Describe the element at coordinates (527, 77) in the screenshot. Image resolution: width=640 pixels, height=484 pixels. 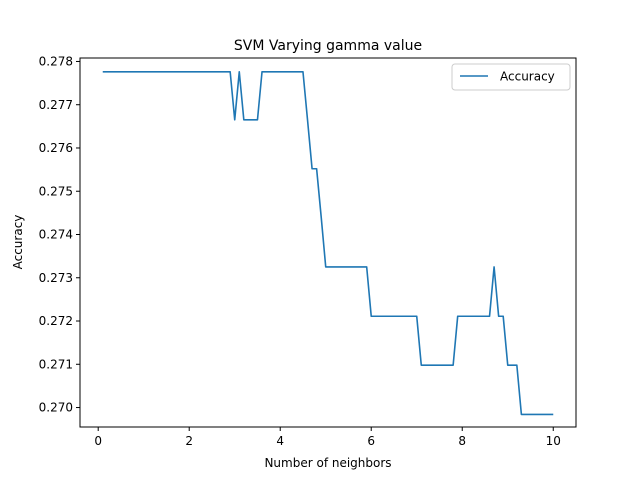
I see `legend-label: Accuracy` at that location.